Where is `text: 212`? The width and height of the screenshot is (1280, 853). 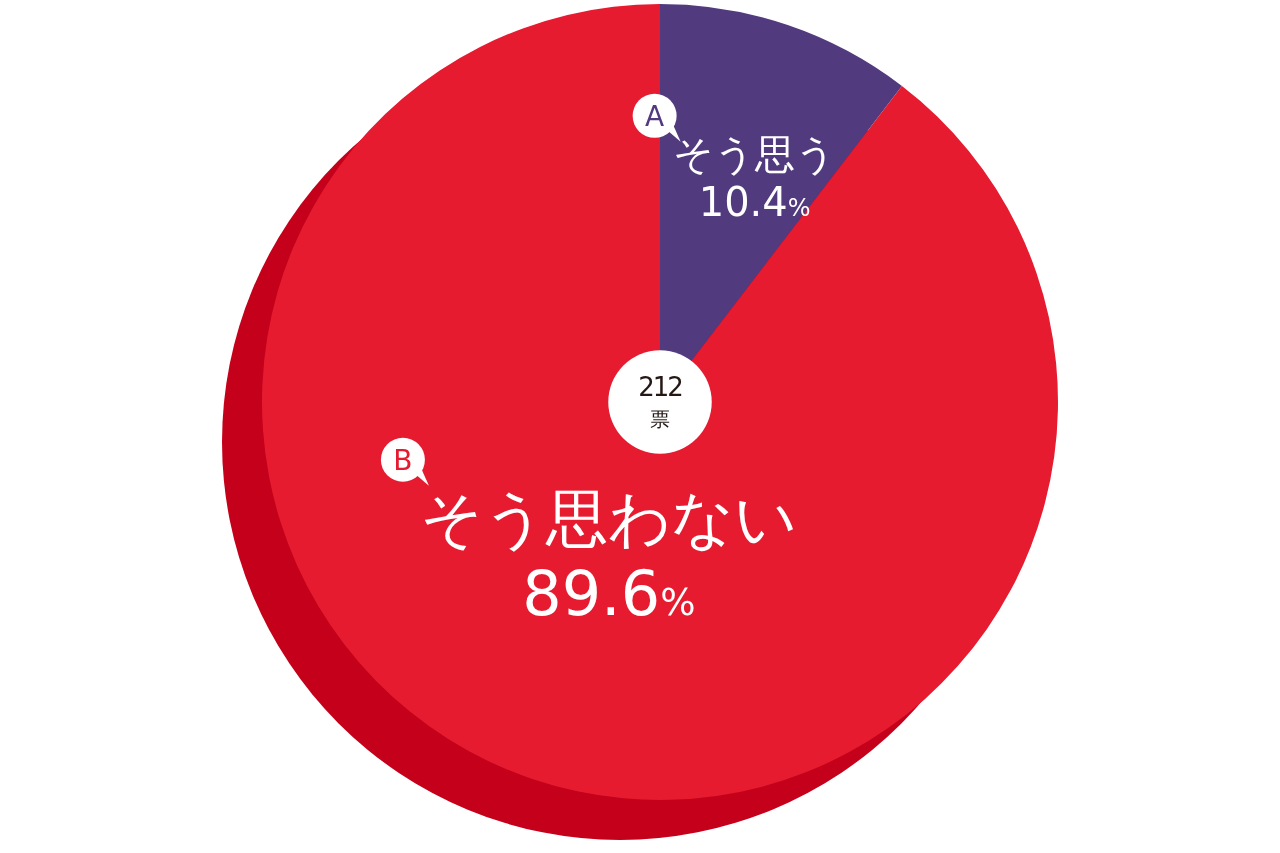 text: 212 is located at coordinates (660, 387).